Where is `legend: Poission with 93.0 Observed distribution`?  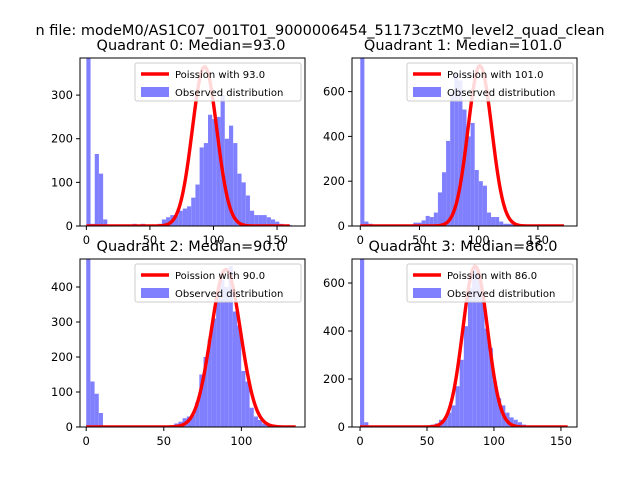 legend: Poission with 93.0 Observed distribution is located at coordinates (218, 82).